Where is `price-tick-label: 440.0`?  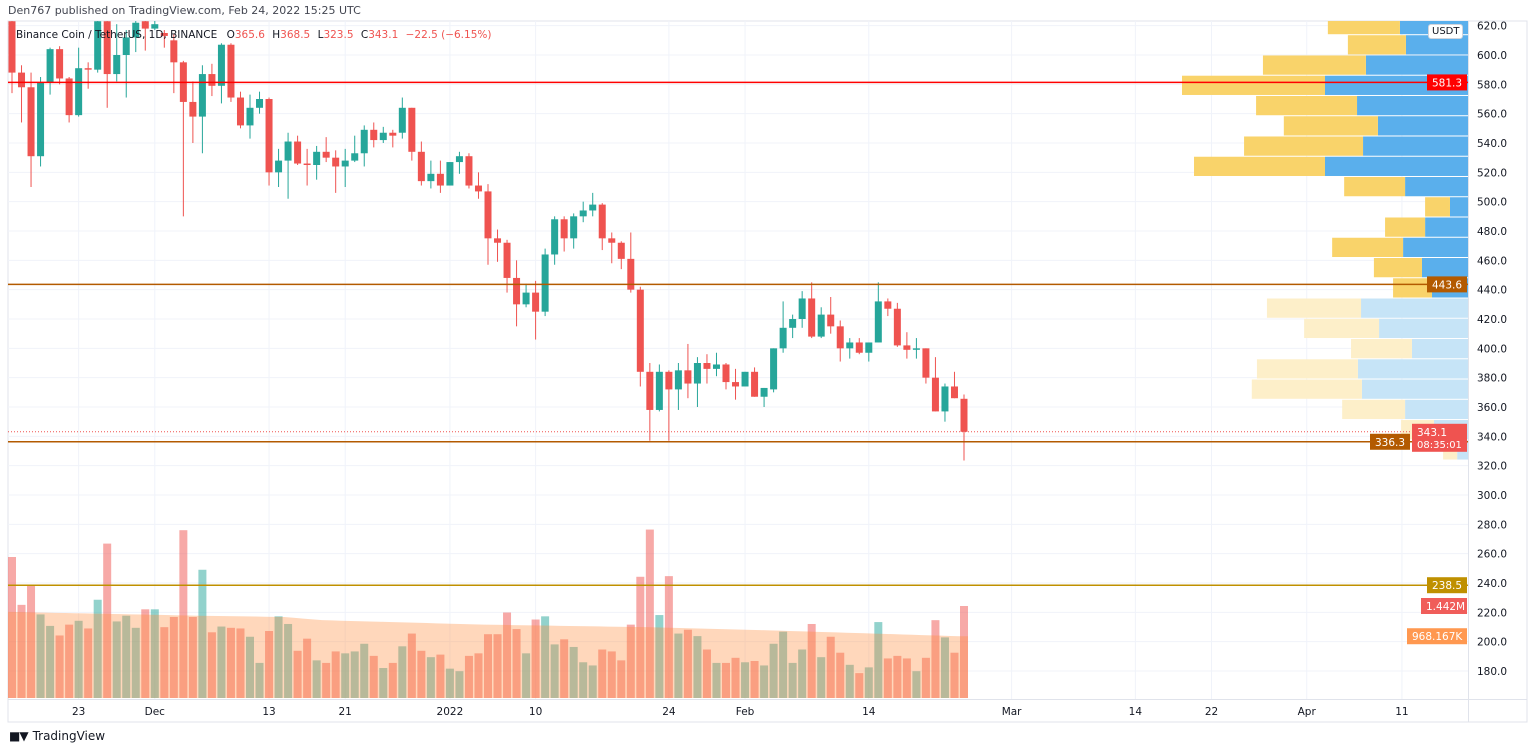 price-tick-label: 440.0 is located at coordinates (1492, 291).